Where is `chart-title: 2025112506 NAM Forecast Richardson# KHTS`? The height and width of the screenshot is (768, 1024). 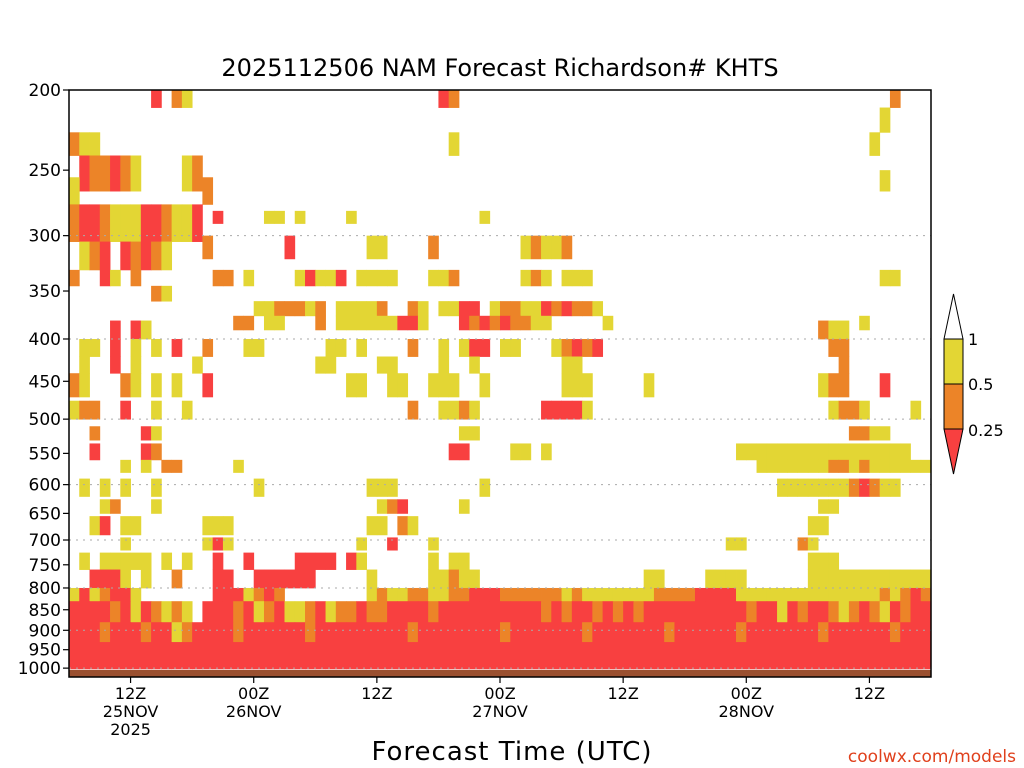
chart-title: 2025112506 NAM Forecast Richardson# KHTS is located at coordinates (499, 68).